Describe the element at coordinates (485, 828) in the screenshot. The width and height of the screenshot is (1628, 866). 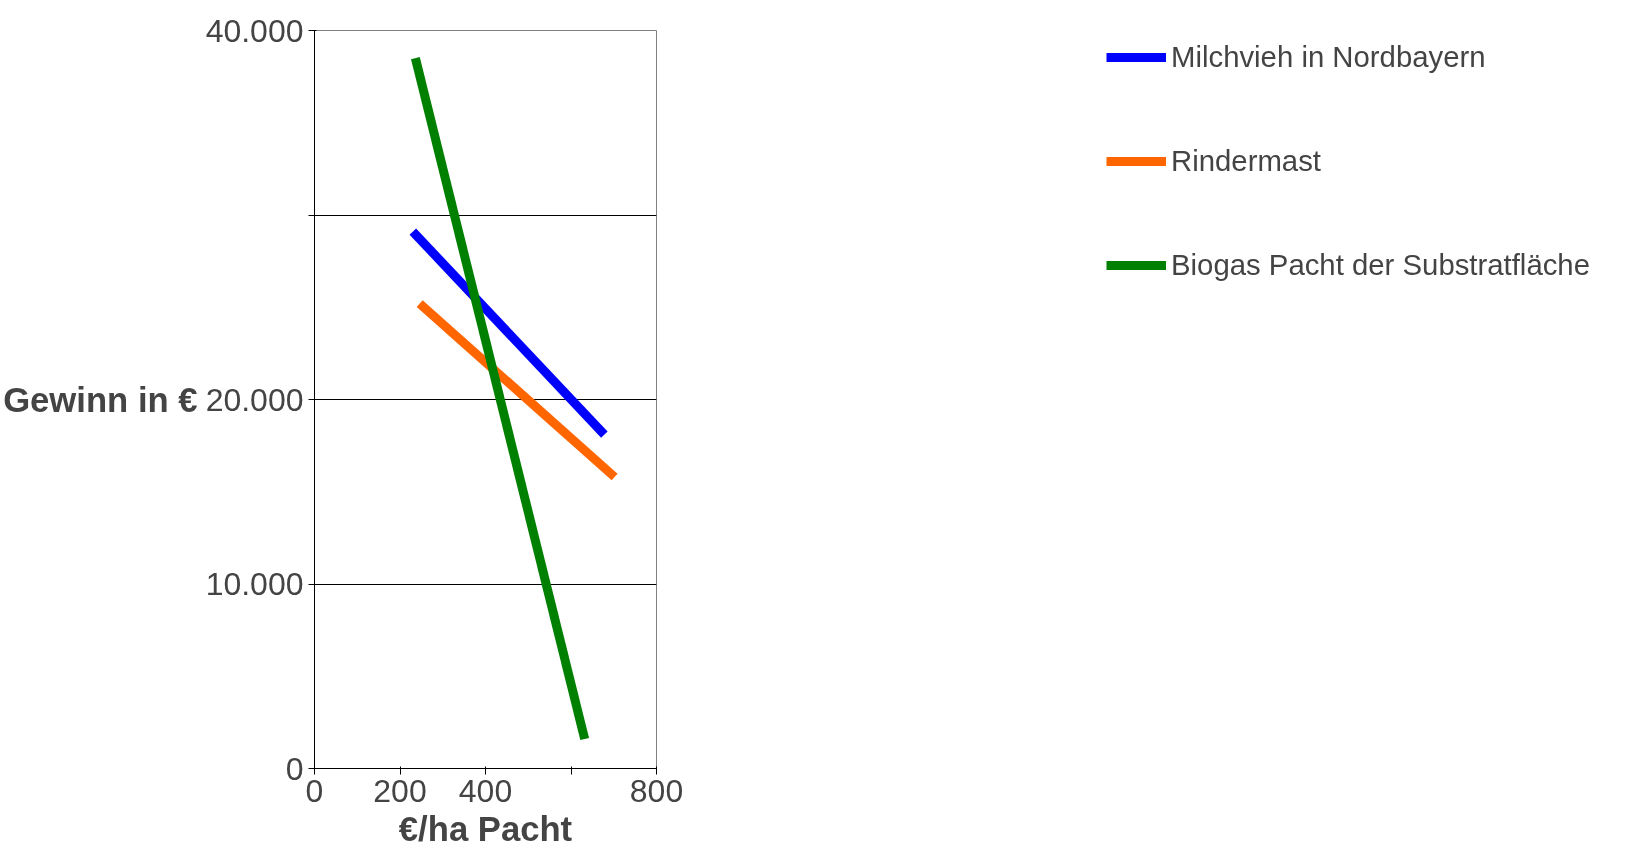
I see `x-axis-title: €/ha Pacht` at that location.